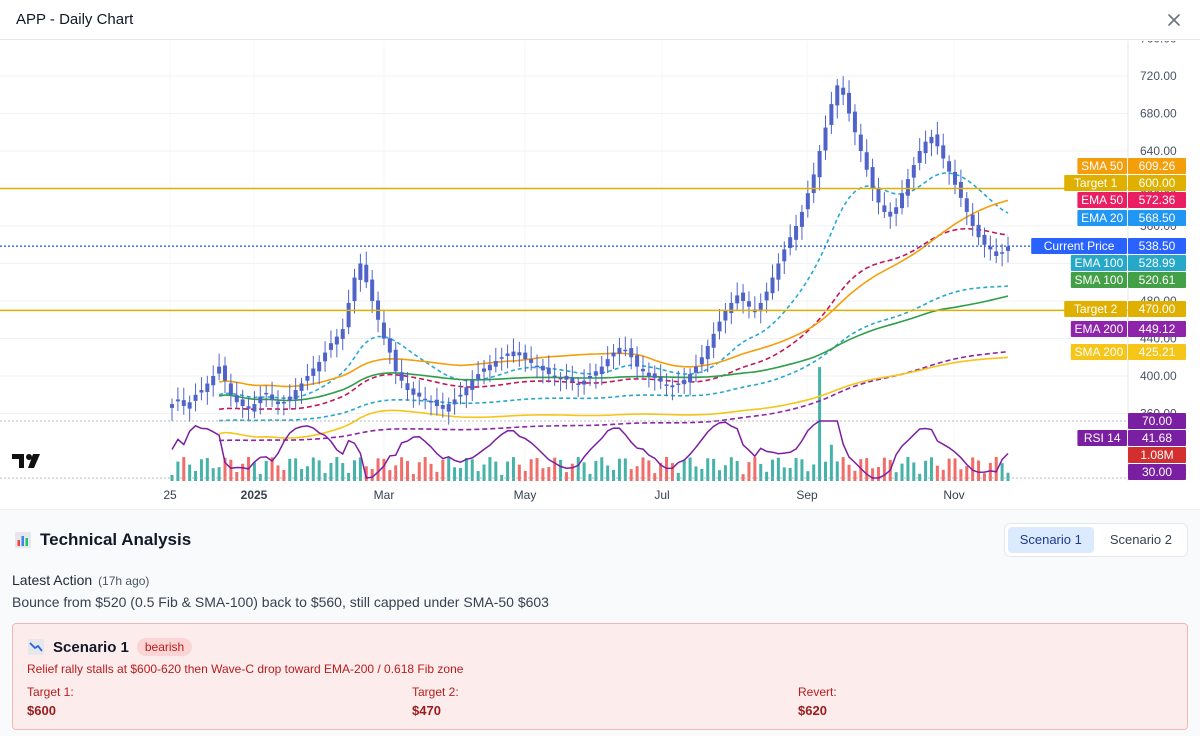  Describe the element at coordinates (1131, 438) in the screenshot. I see `rsi-value-label: RSI 14 41.68` at that location.